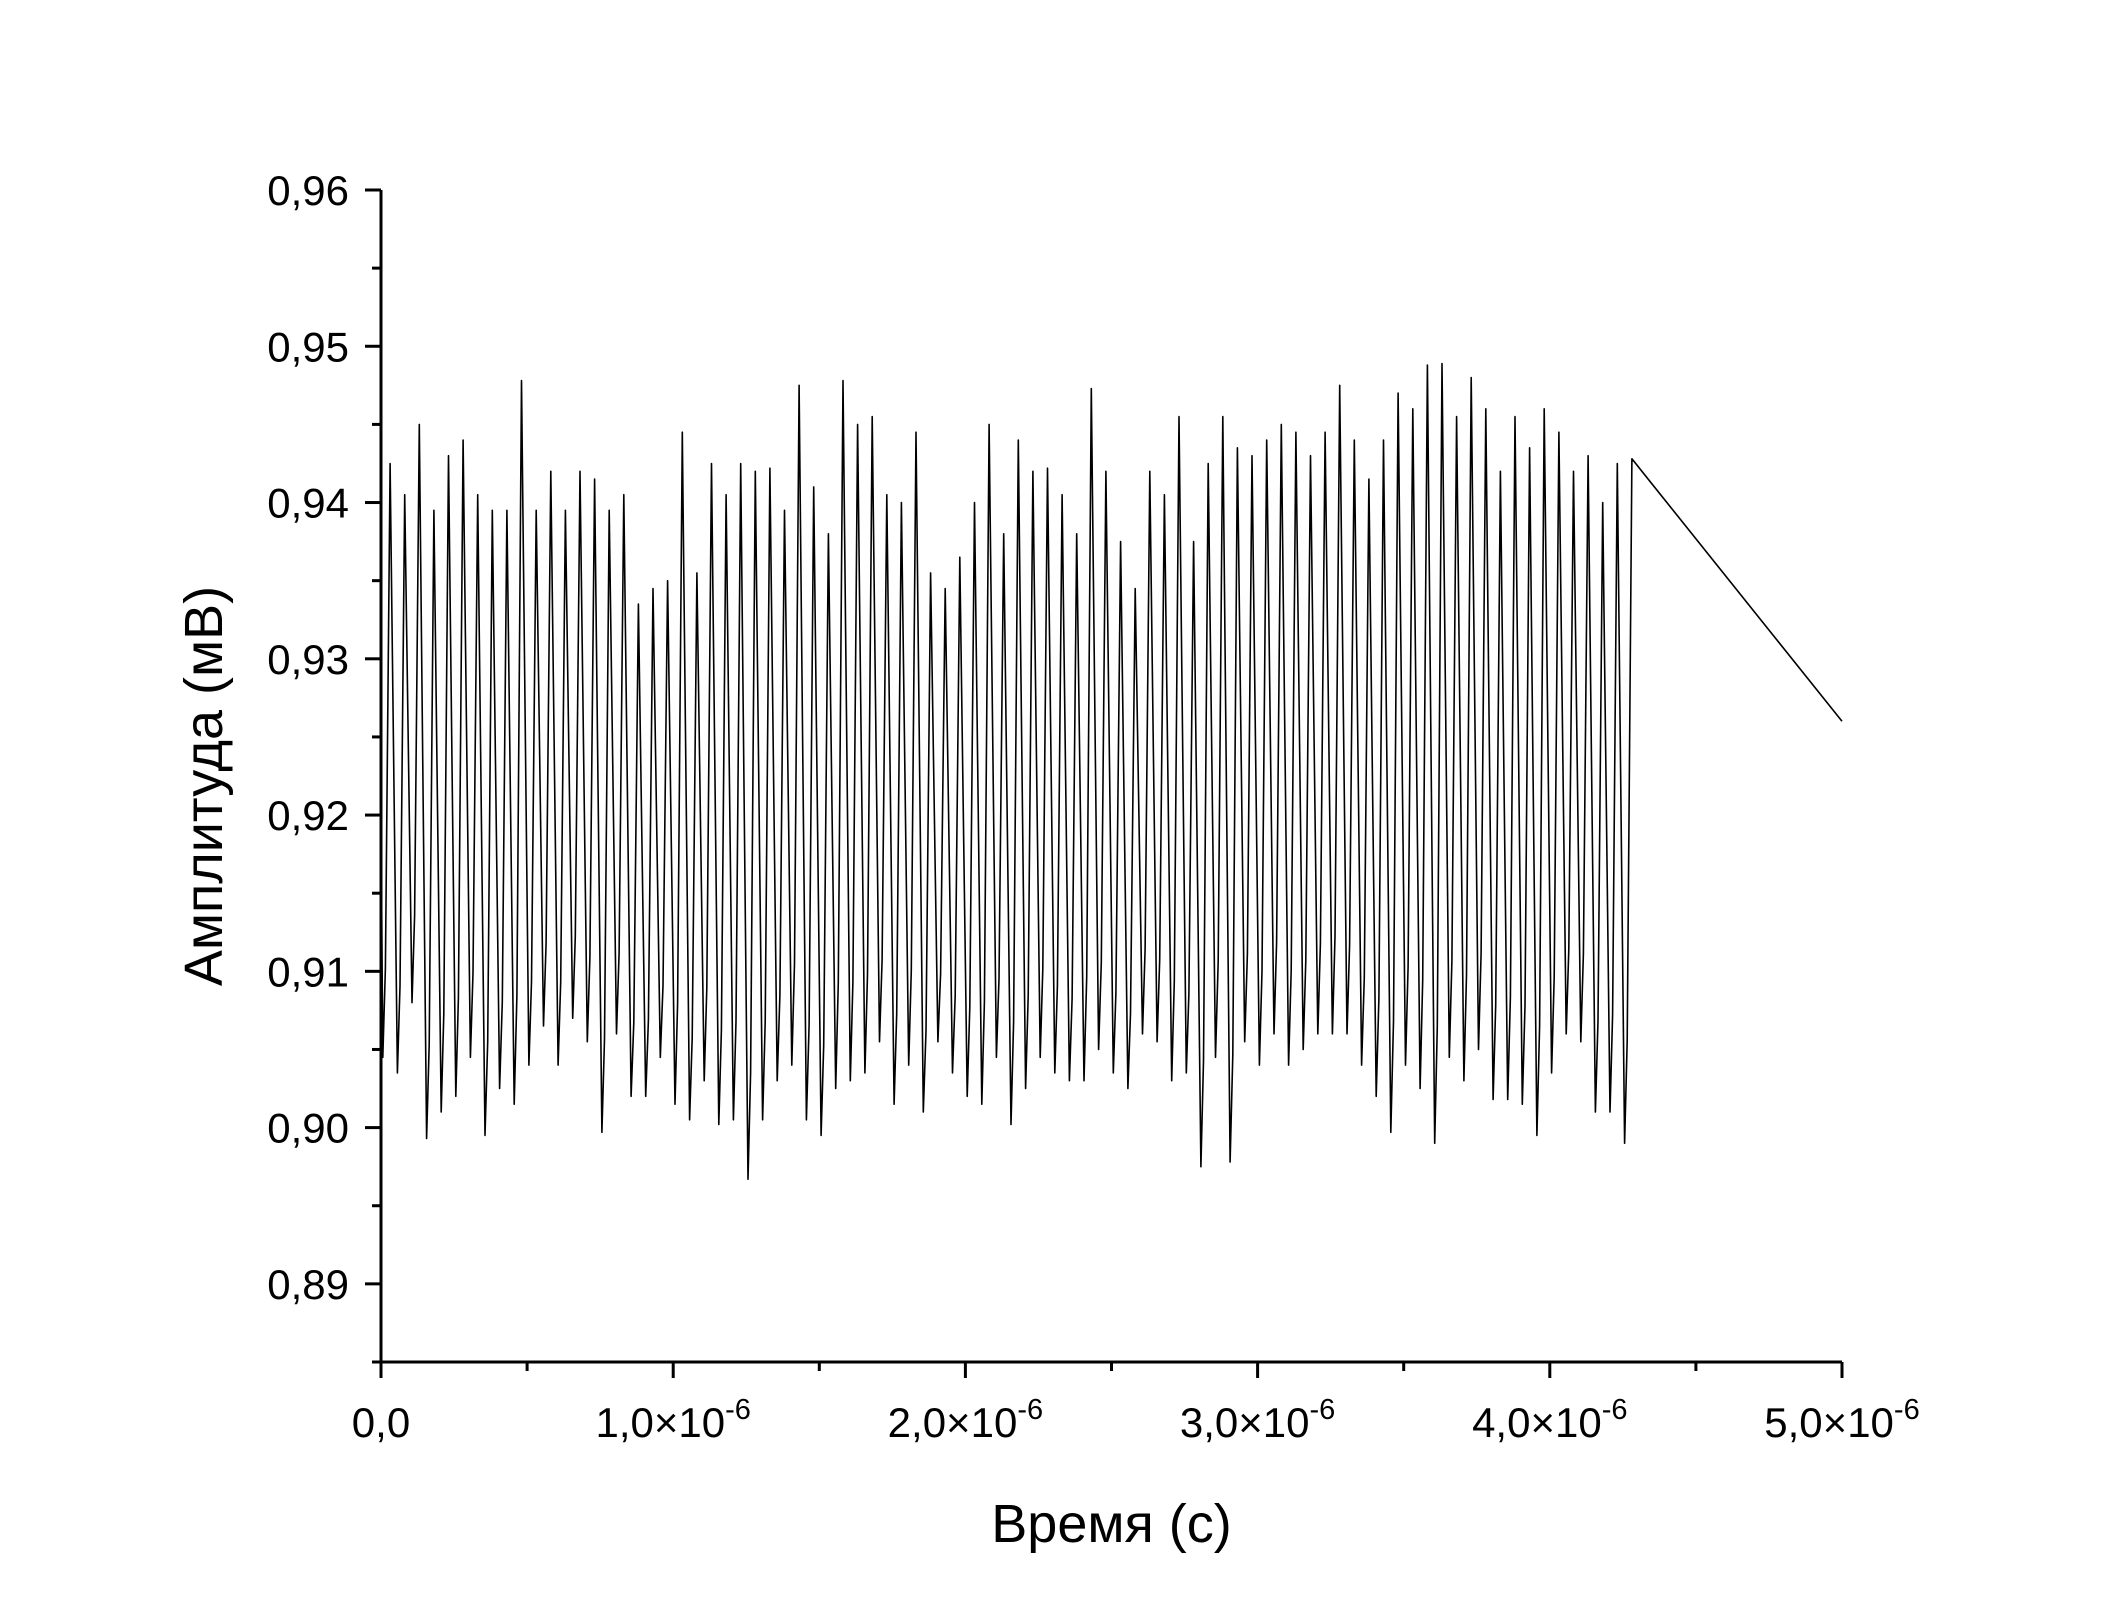 The width and height of the screenshot is (2114, 1618). I want to click on x-tick-mantissa: 5,0×10, so click(1829, 1422).